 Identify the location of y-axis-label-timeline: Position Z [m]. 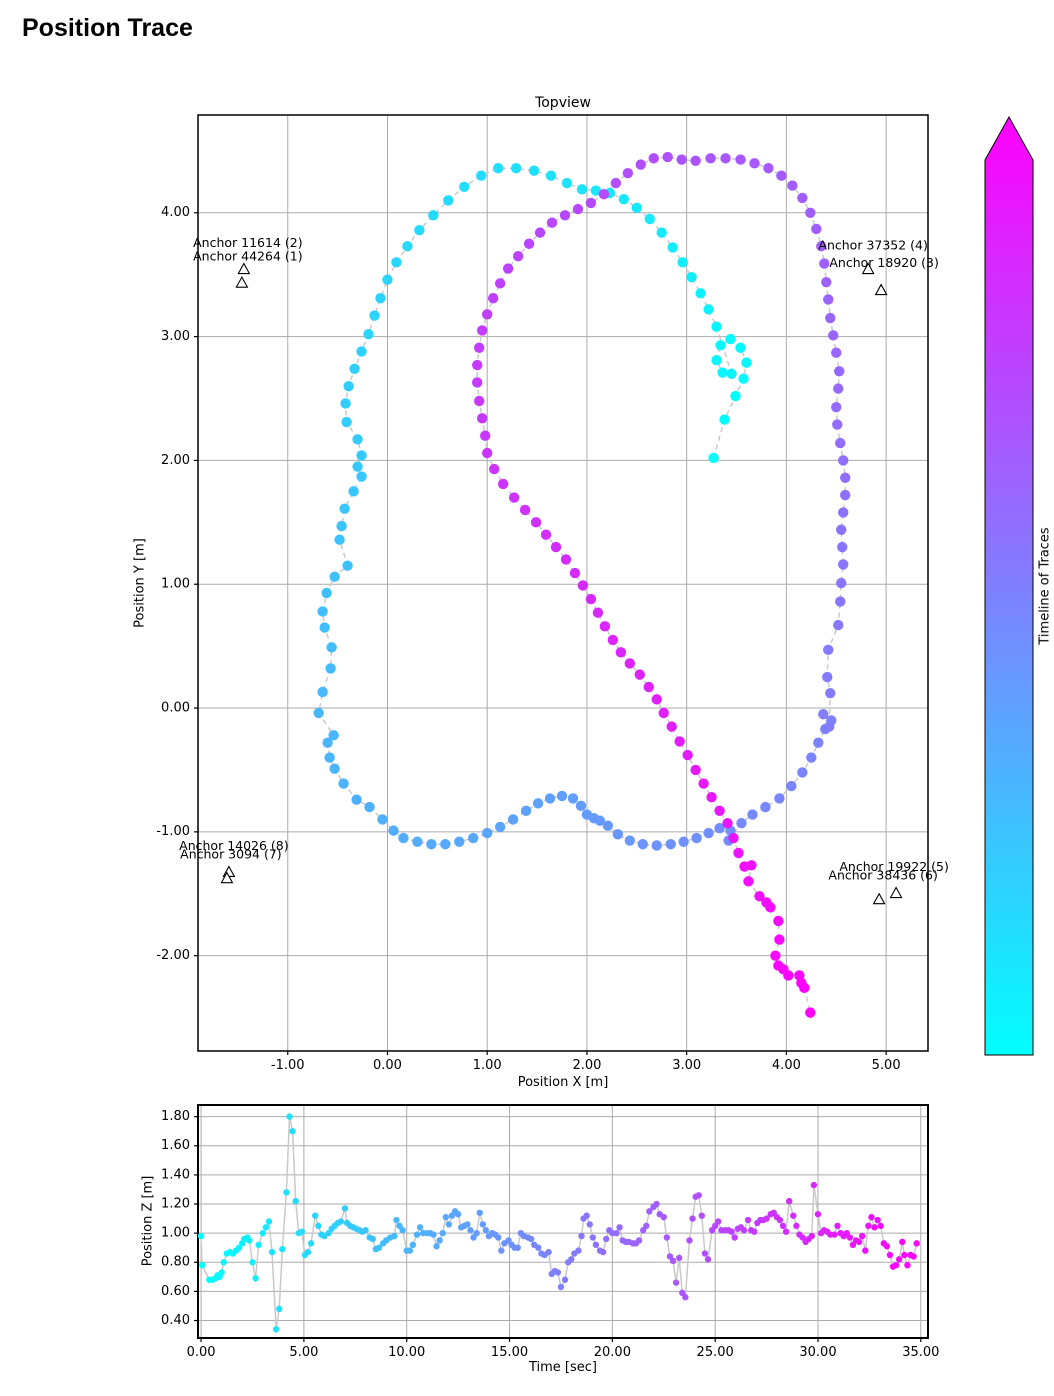
(148, 1221).